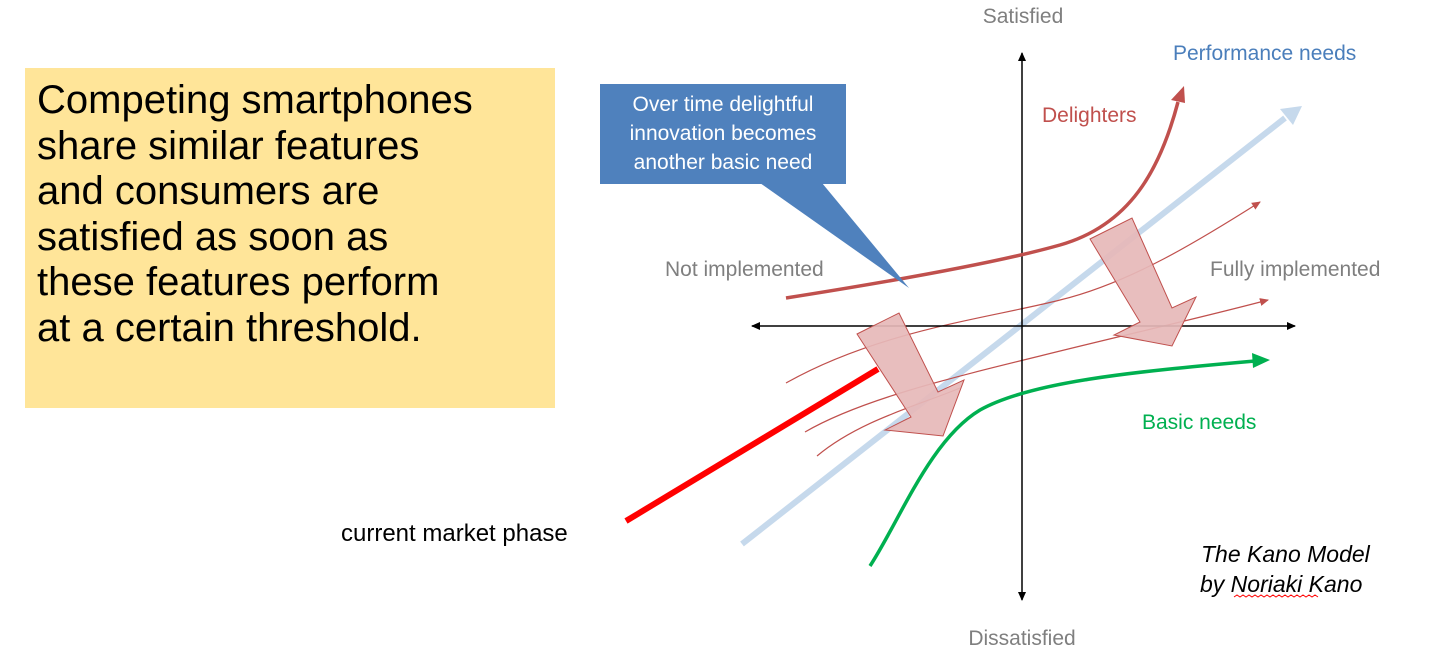 The width and height of the screenshot is (1455, 660). What do you see at coordinates (834, 235) in the screenshot?
I see `callout-pointer` at bounding box center [834, 235].